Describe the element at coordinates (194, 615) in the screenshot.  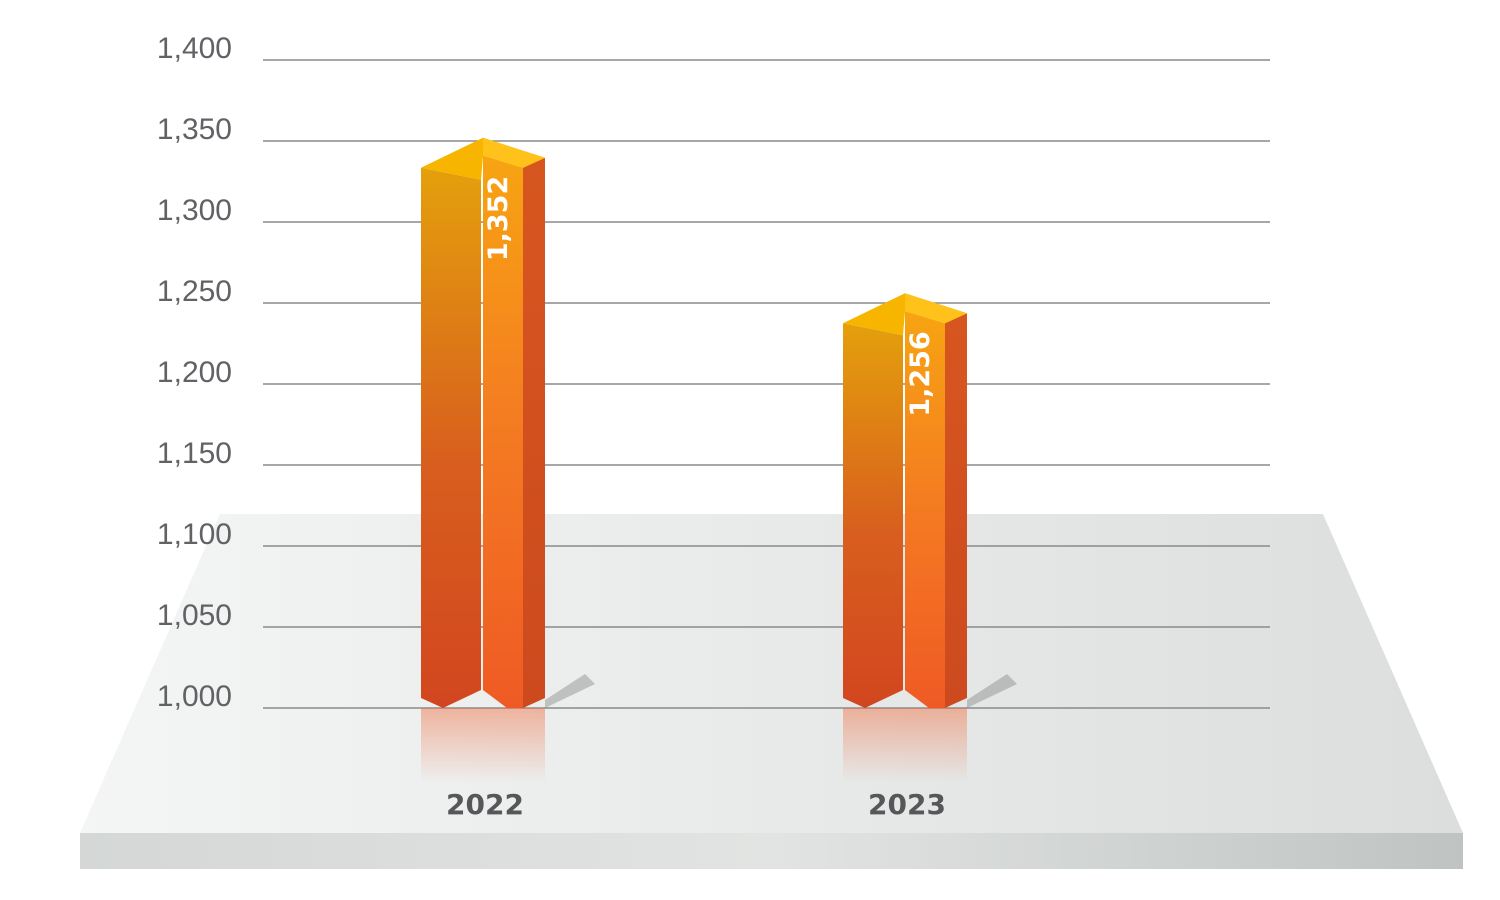
I see `y-tick-label: 1,050` at that location.